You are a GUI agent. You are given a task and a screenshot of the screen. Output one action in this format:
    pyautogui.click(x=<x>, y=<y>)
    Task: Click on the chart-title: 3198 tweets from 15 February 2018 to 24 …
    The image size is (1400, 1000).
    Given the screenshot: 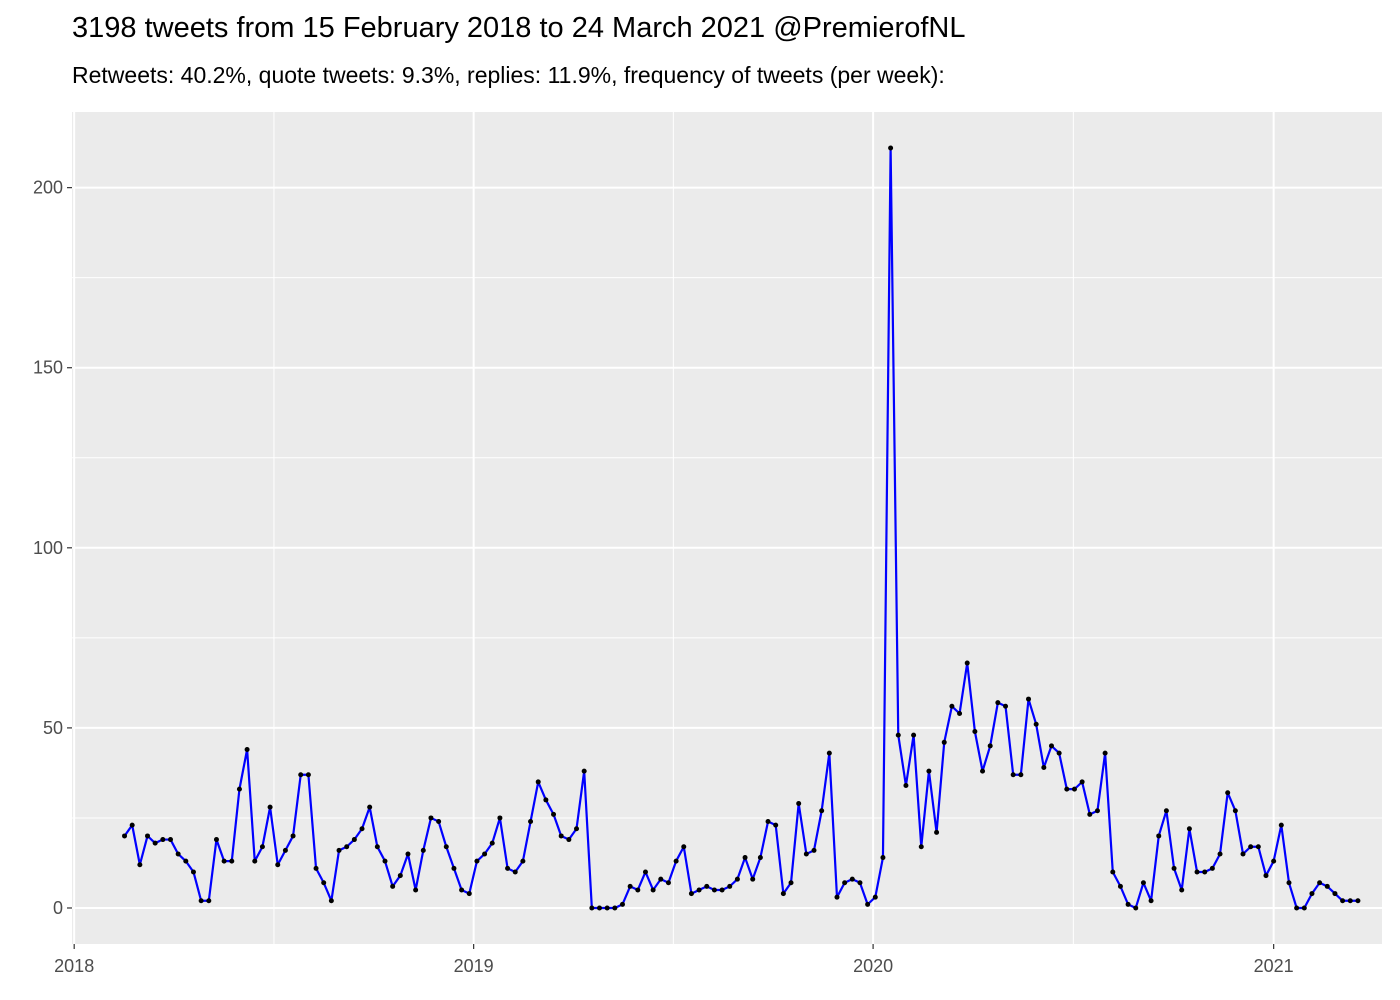 What is the action you would take?
    pyautogui.click(x=519, y=28)
    